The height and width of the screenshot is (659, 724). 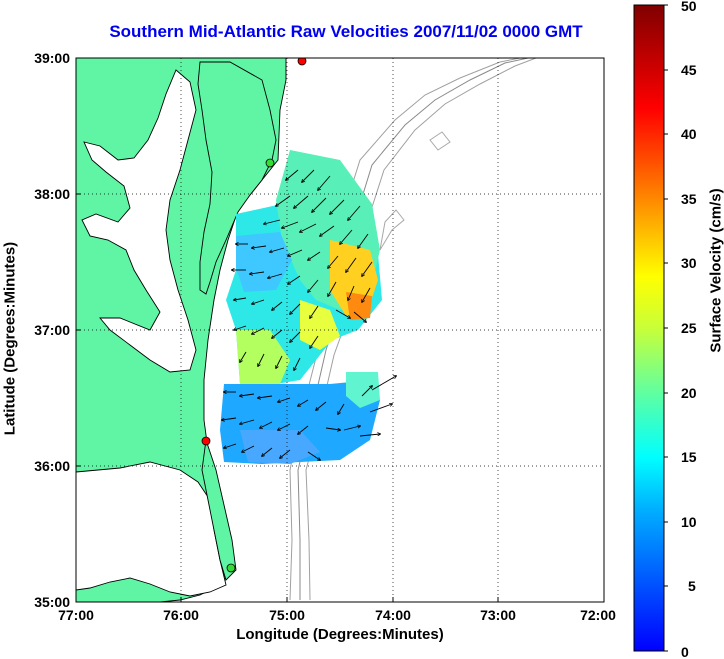 What do you see at coordinates (52, 330) in the screenshot?
I see `y-tick-label: 37:00` at bounding box center [52, 330].